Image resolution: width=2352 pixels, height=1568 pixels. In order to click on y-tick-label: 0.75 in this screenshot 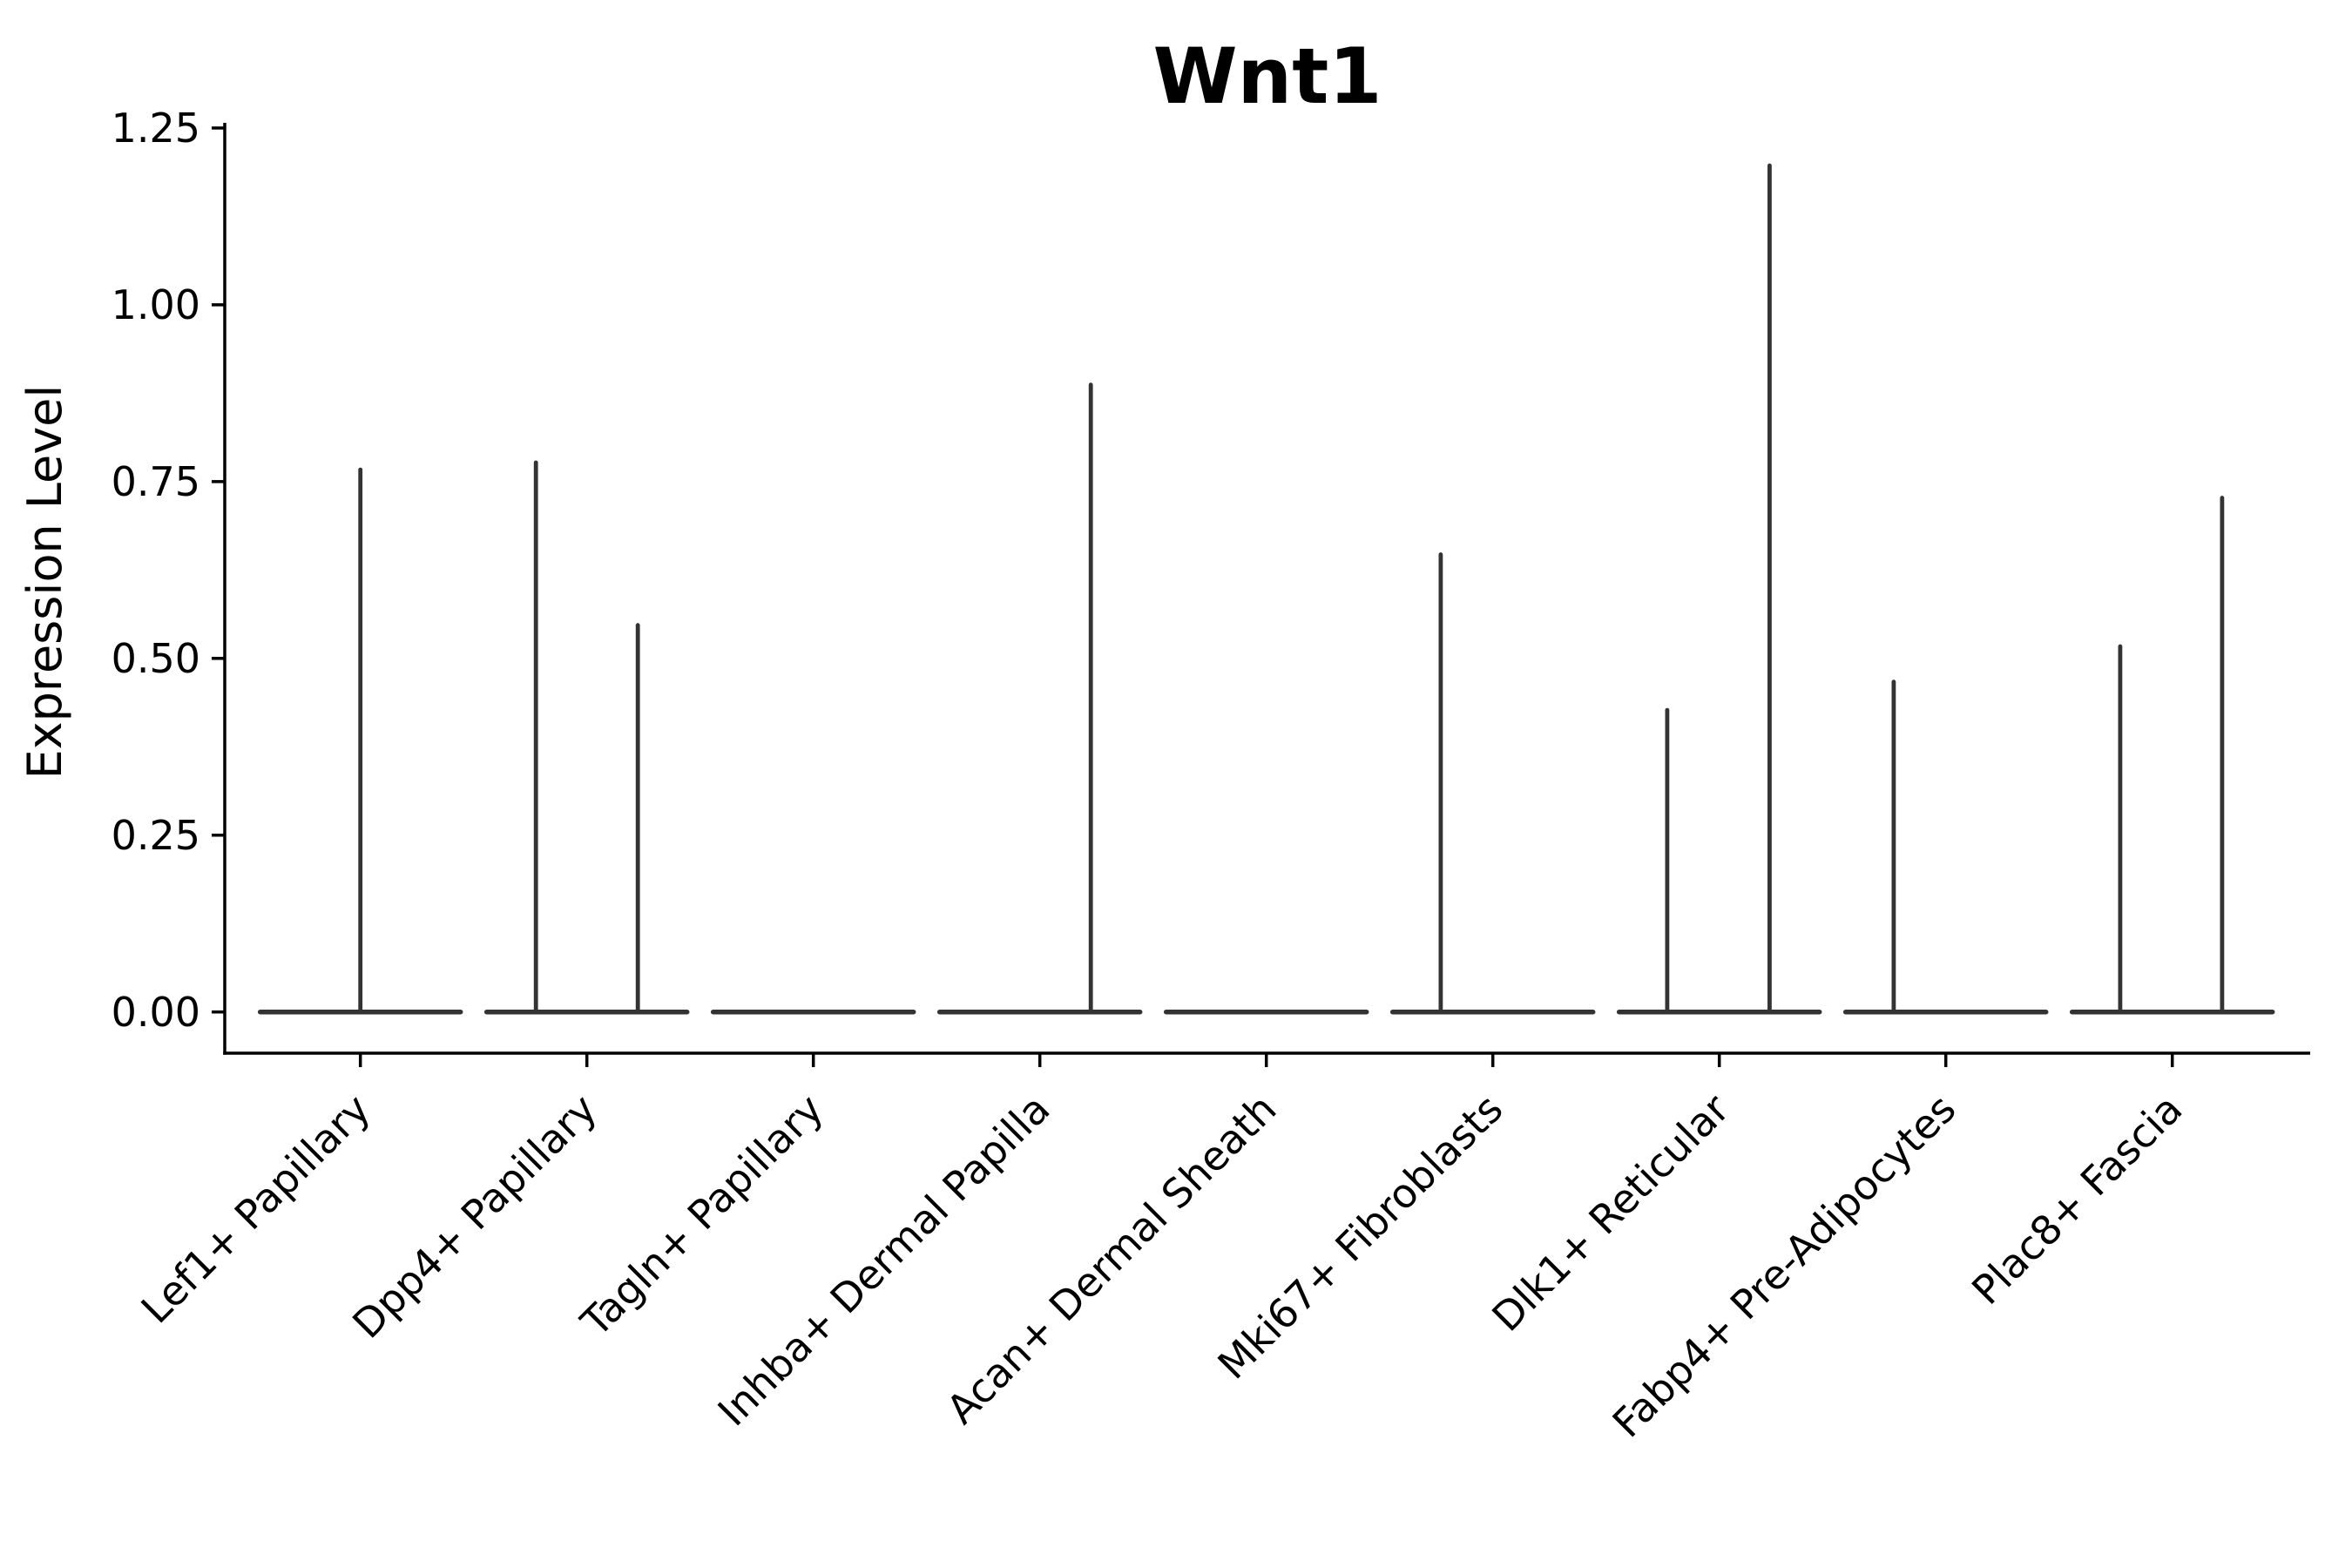, I will do `click(156, 481)`.